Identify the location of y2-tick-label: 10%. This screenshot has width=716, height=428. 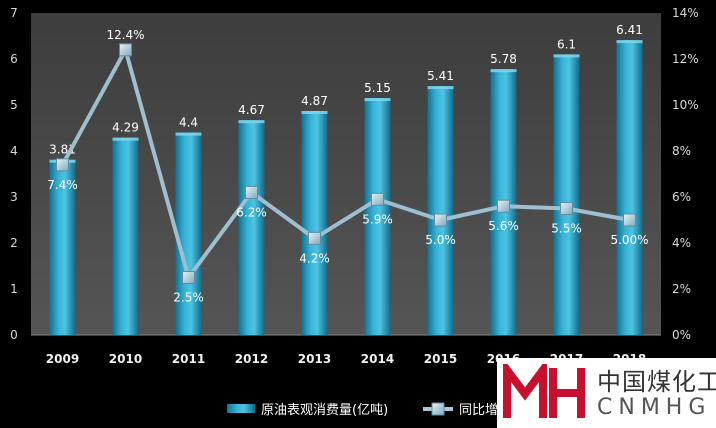
(685, 105).